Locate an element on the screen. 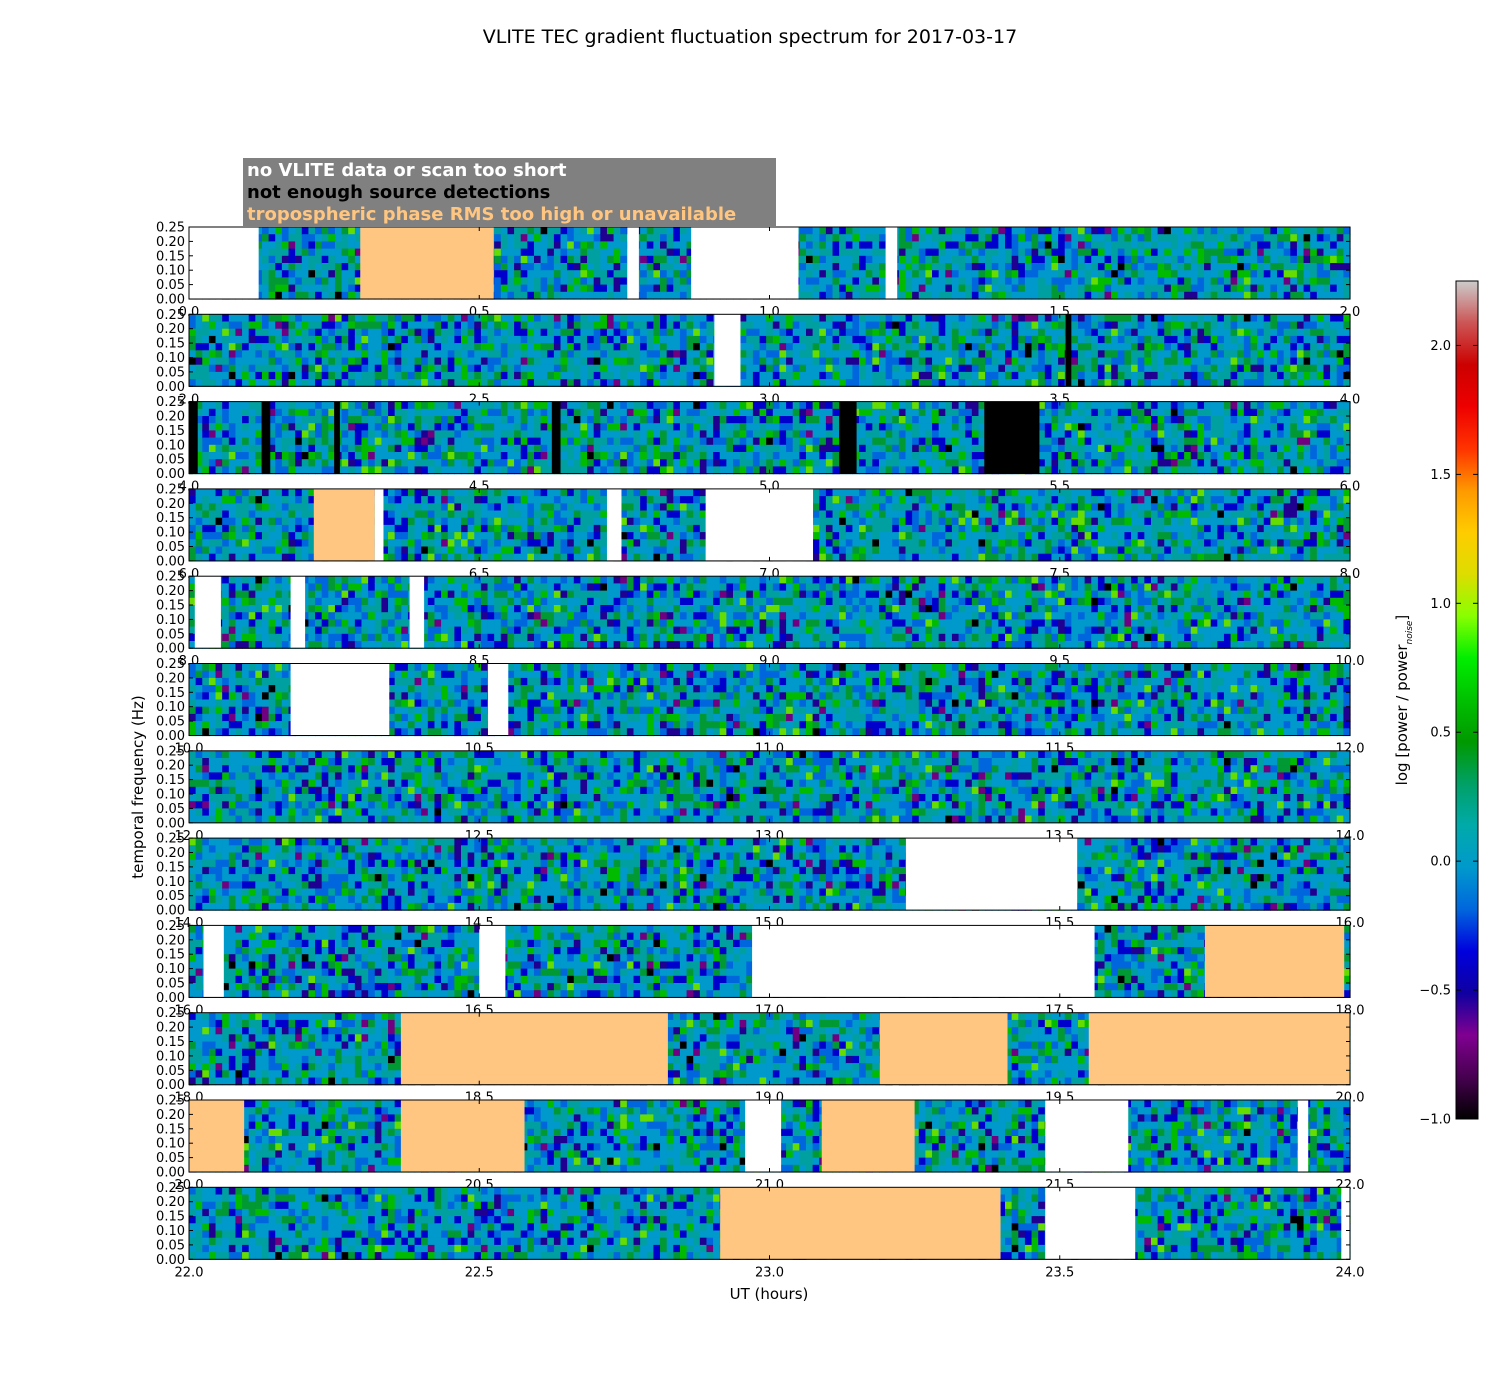 Image resolution: width=1500 pixels, height=1400 pixels. x-tick-label: 23.0 is located at coordinates (769, 1272).